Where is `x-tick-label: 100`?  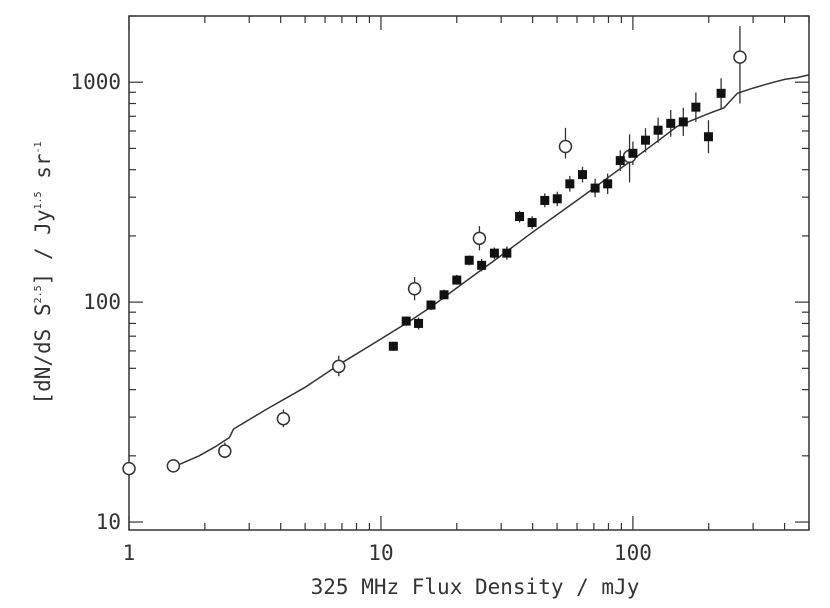 x-tick-label: 100 is located at coordinates (633, 553).